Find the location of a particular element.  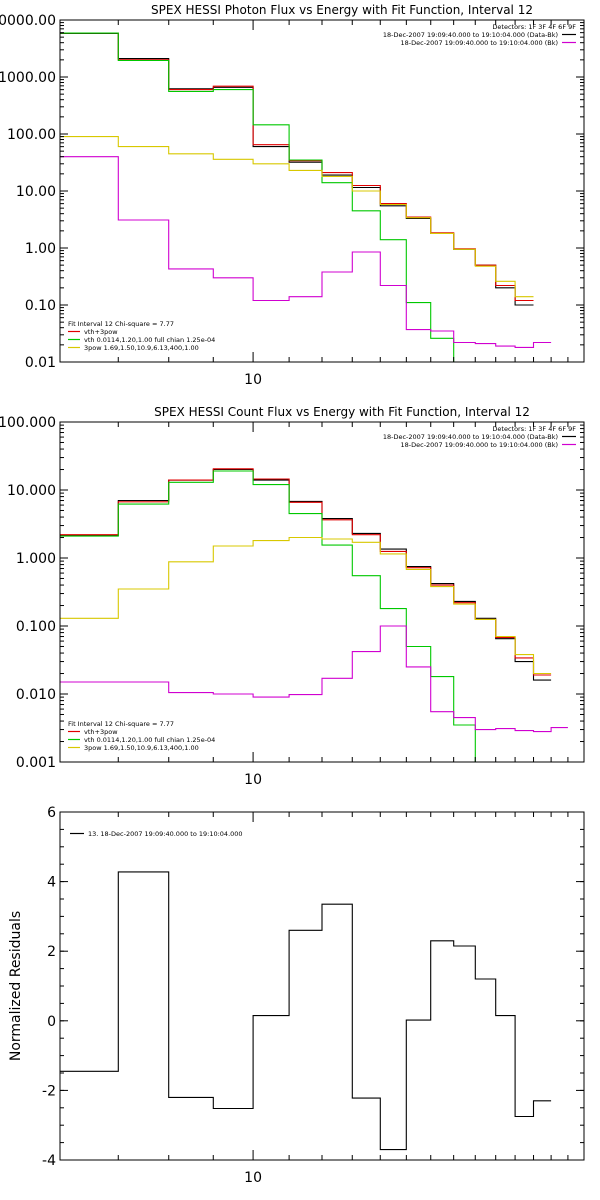

y-tick-label: 0 is located at coordinates (51, 1022).